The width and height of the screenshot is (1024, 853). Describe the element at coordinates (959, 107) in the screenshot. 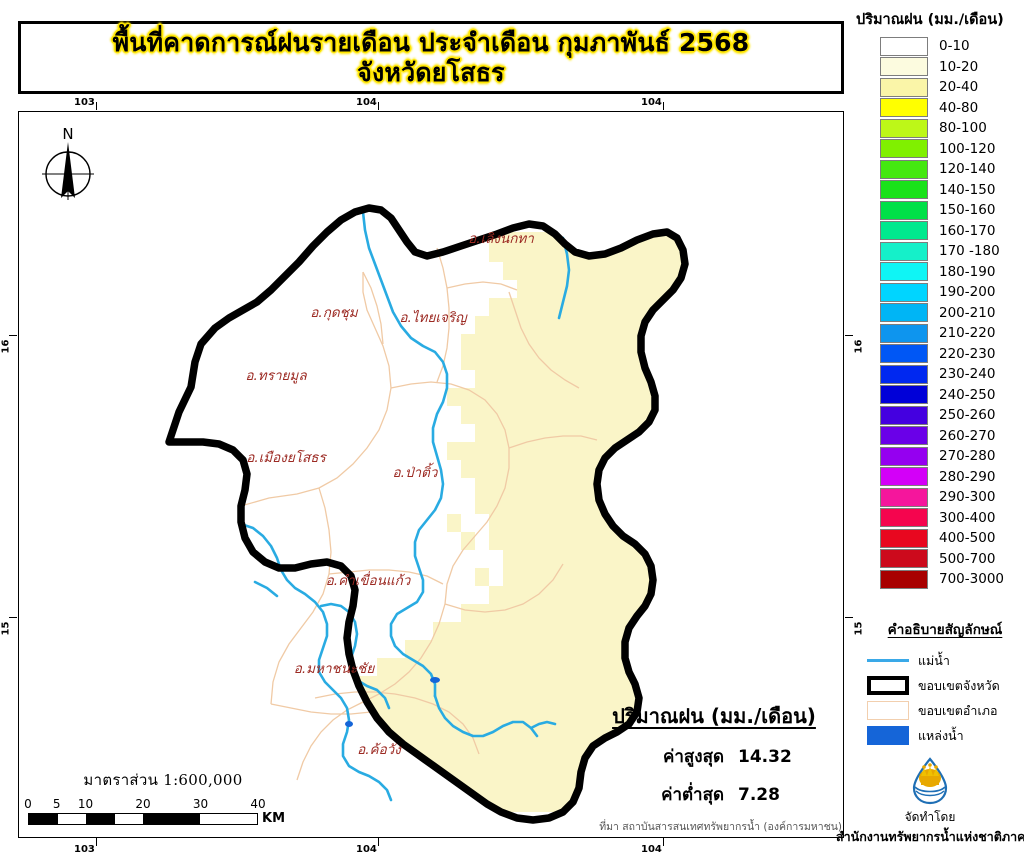

I see `legend-label: 40-80` at that location.